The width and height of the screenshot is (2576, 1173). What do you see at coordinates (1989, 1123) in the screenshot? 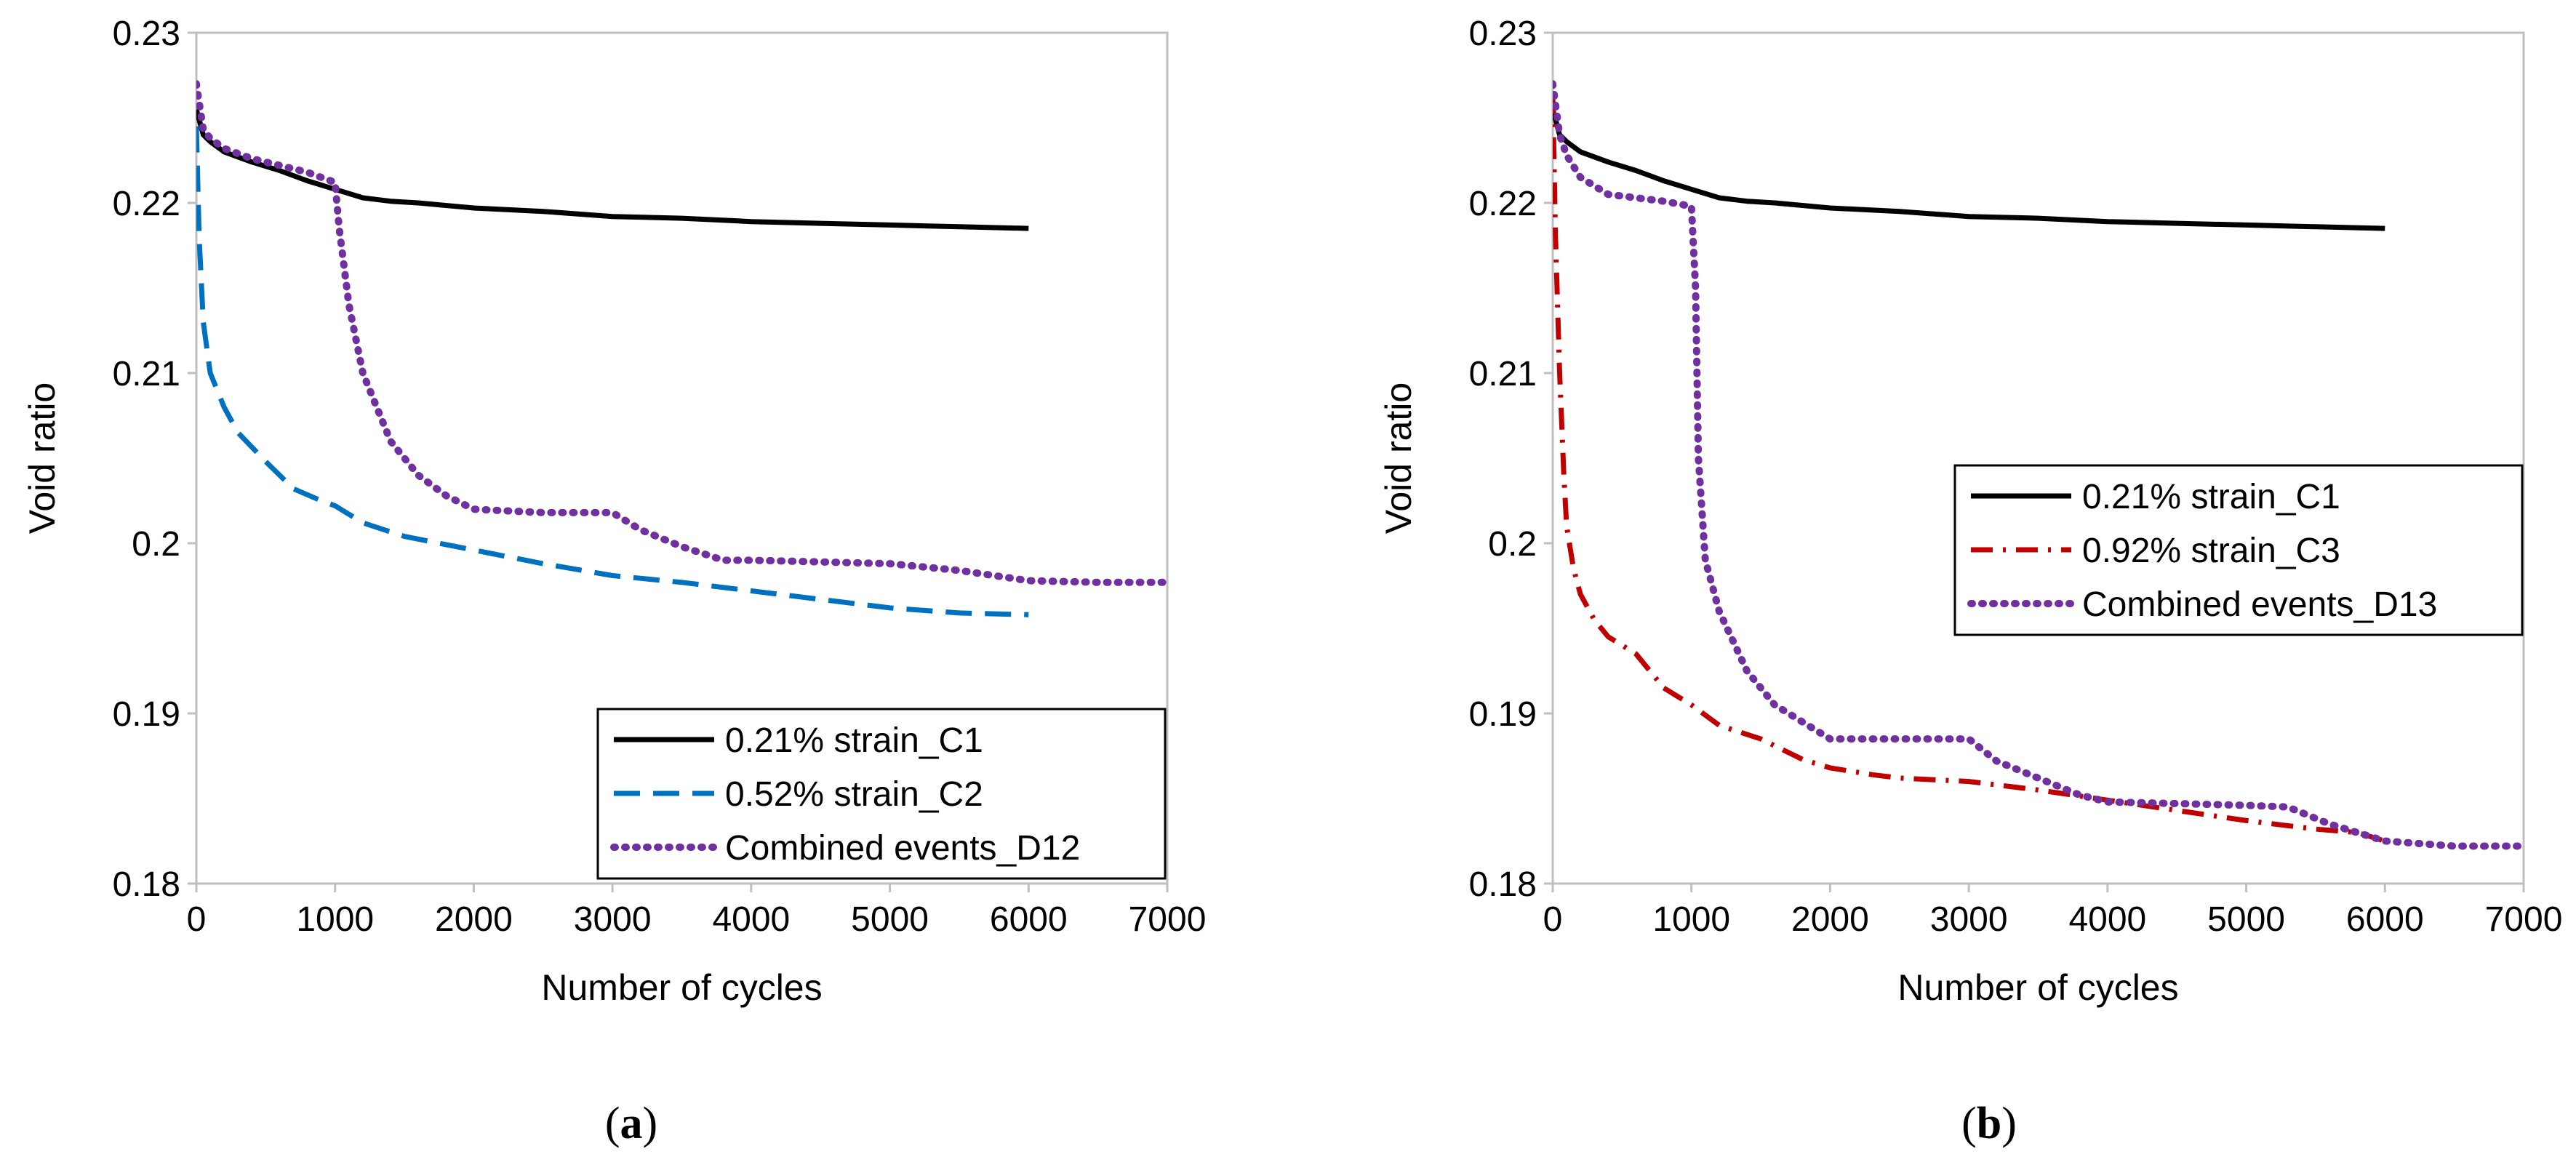
I see `subfigure-label: (b)` at bounding box center [1989, 1123].